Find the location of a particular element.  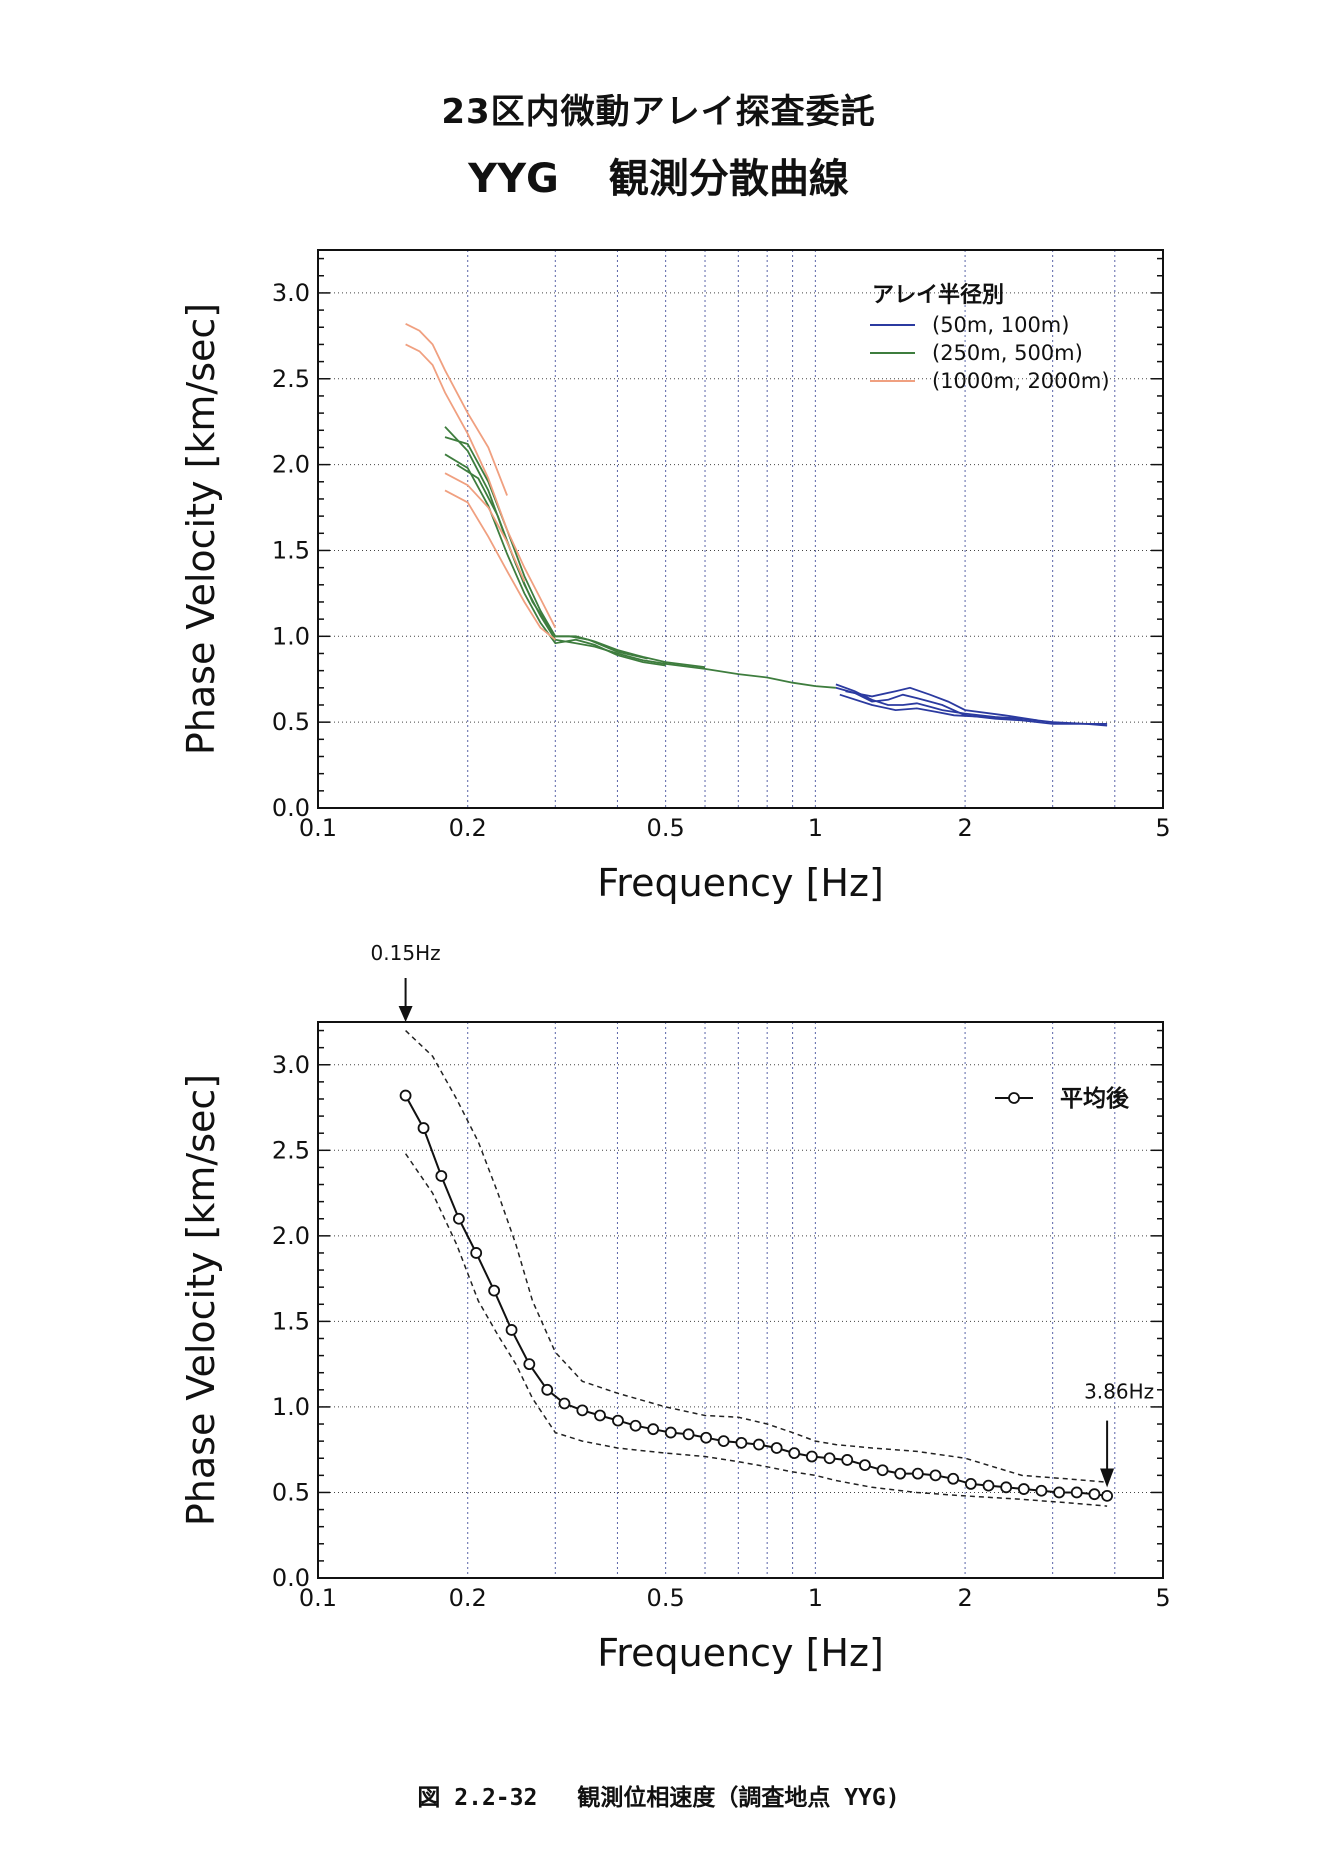

legend-label: (250m, 500m) is located at coordinates (1007, 353).